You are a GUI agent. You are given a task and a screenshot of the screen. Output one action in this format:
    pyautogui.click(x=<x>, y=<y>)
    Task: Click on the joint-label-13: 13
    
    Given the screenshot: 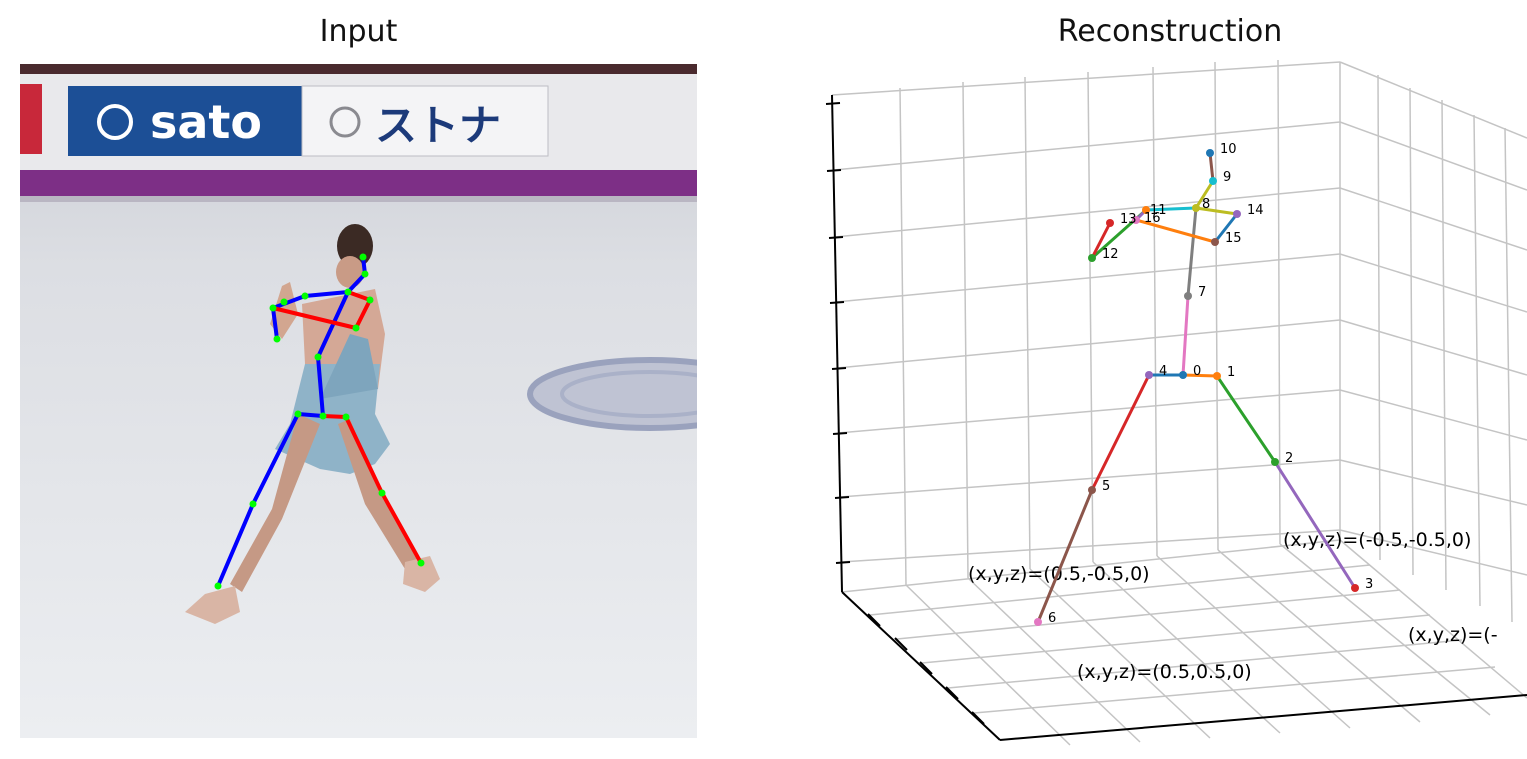 What is the action you would take?
    pyautogui.click(x=1128, y=219)
    